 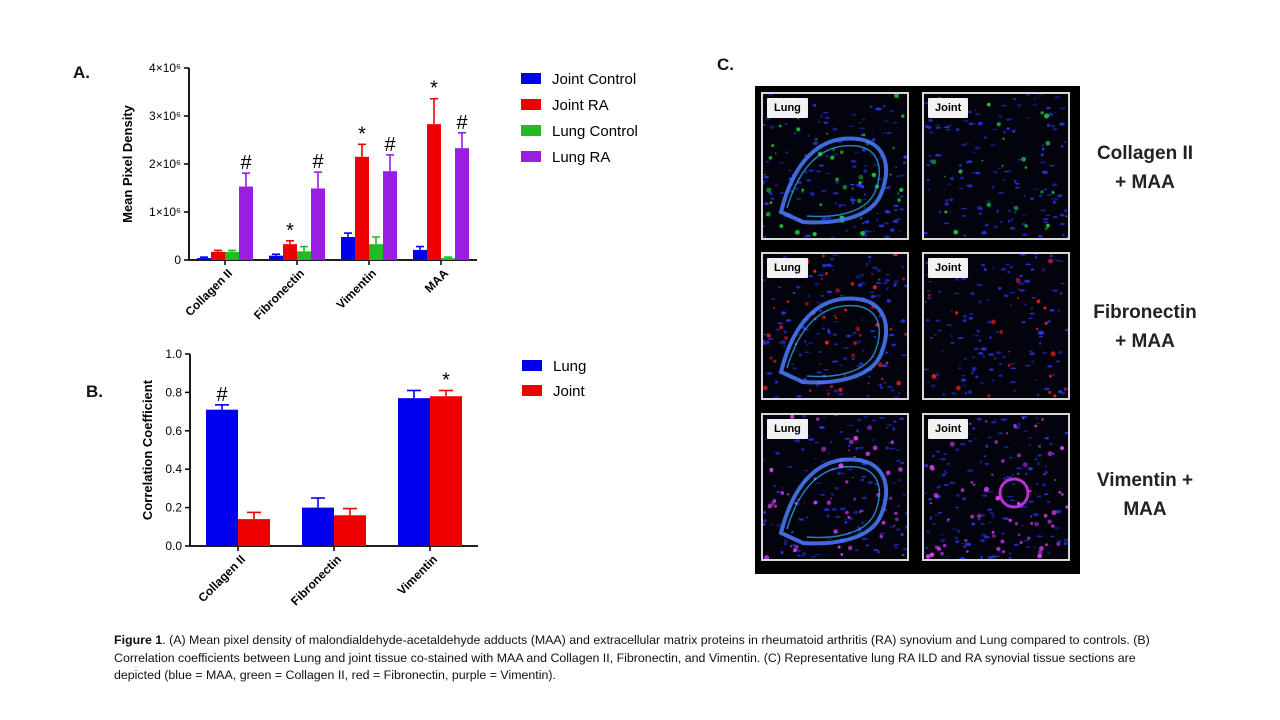 I want to click on caption-label: Figure 1, so click(x=138, y=640).